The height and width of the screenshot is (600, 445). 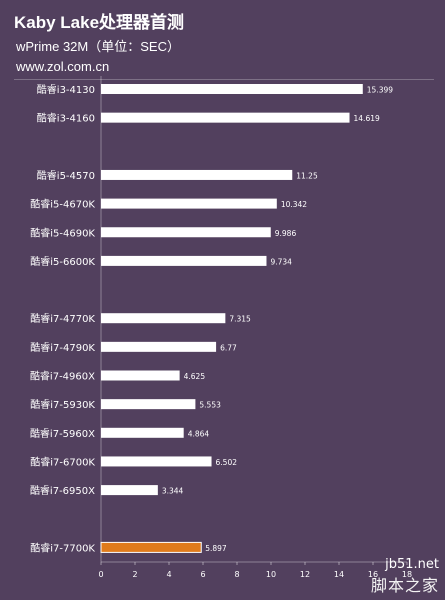 What do you see at coordinates (62, 261) in the screenshot?
I see `category-label: 酷睿i5-6600K` at bounding box center [62, 261].